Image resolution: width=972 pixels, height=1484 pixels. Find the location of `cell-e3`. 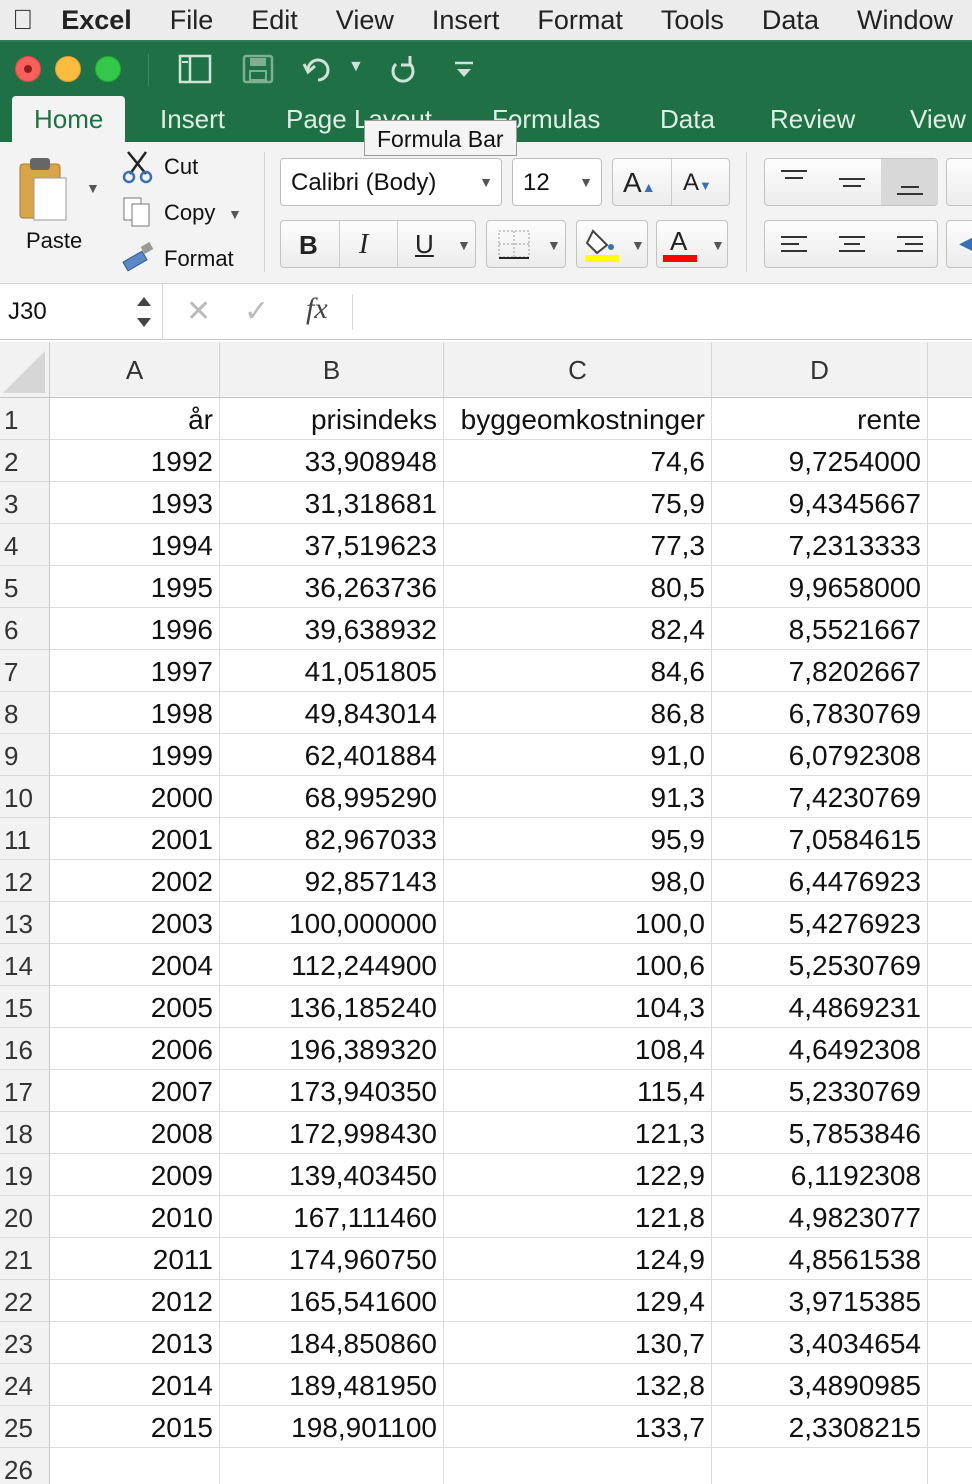

cell-e3 is located at coordinates (950, 503).